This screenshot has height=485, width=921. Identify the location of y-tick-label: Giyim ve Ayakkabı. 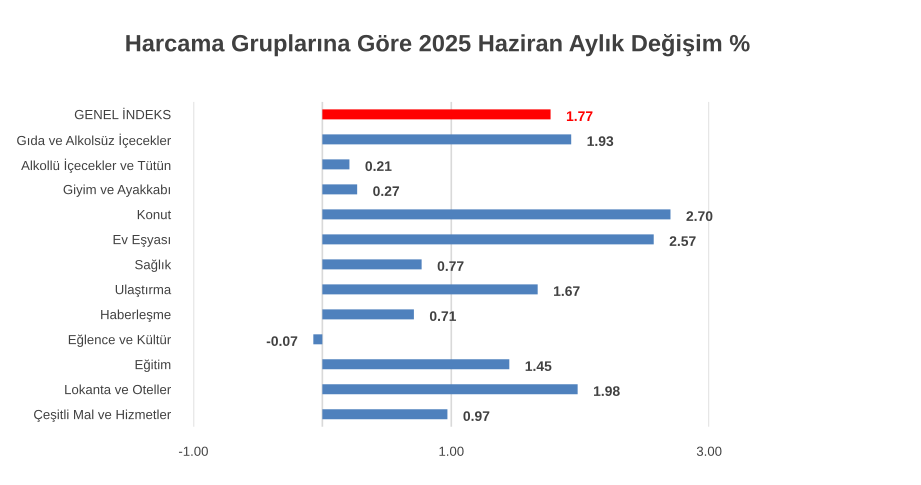
(117, 190).